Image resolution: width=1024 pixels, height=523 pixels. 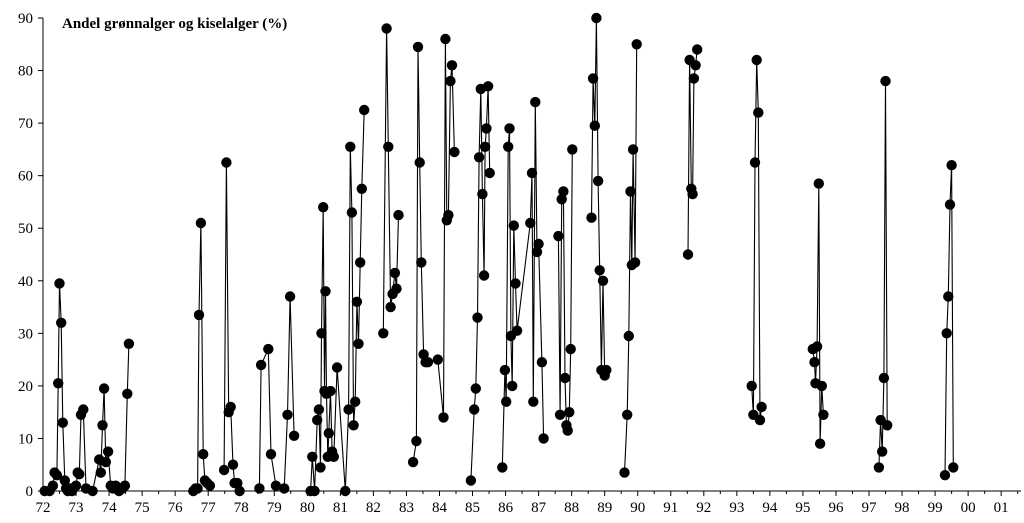 I want to click on x-tick-label: 73, so click(x=76, y=508).